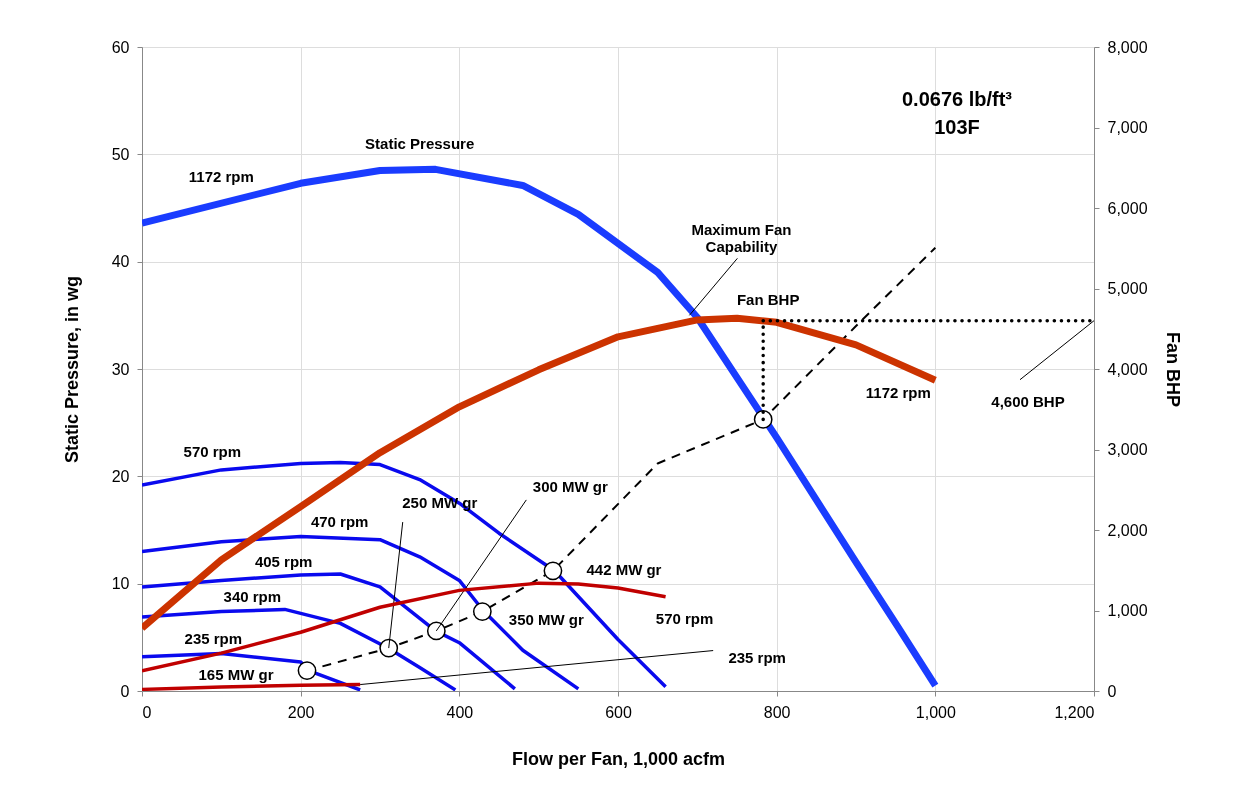 The height and width of the screenshot is (794, 1250). Describe the element at coordinates (460, 712) in the screenshot. I see `x-tick-label: 400` at that location.